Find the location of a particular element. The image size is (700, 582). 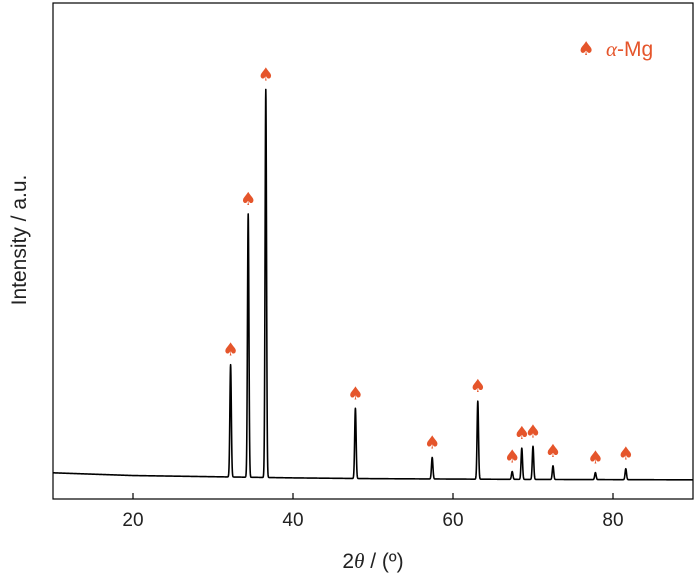

peak-marker-3: ♠ is located at coordinates (355, 393).